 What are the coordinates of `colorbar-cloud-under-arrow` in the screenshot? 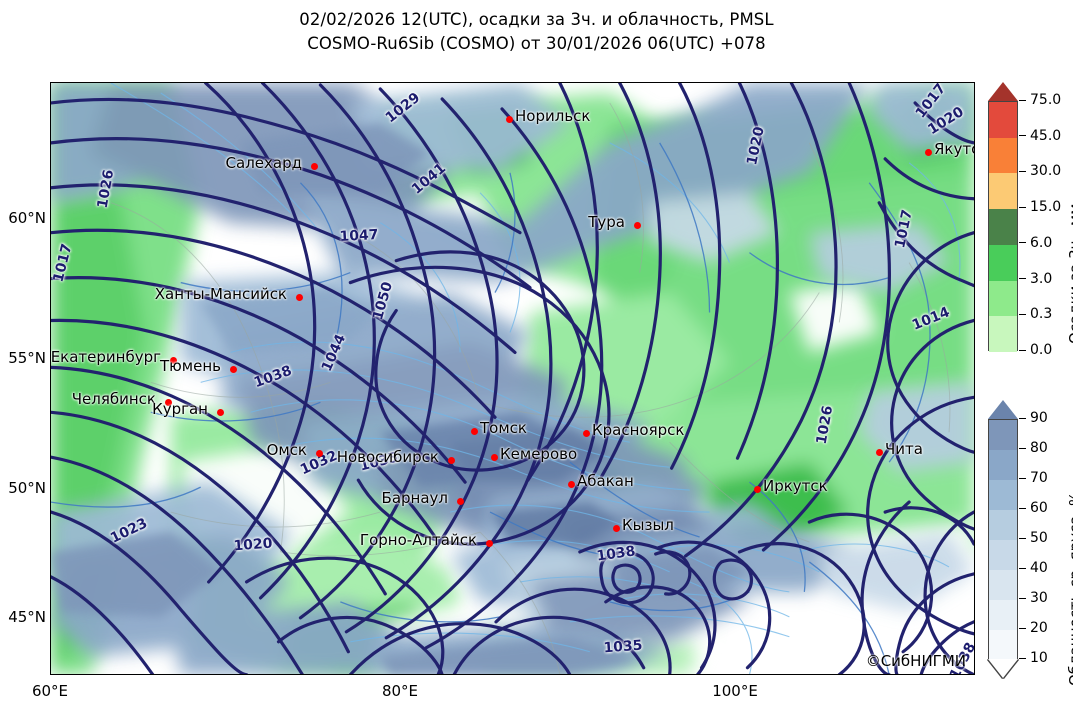 It's located at (1003, 668).